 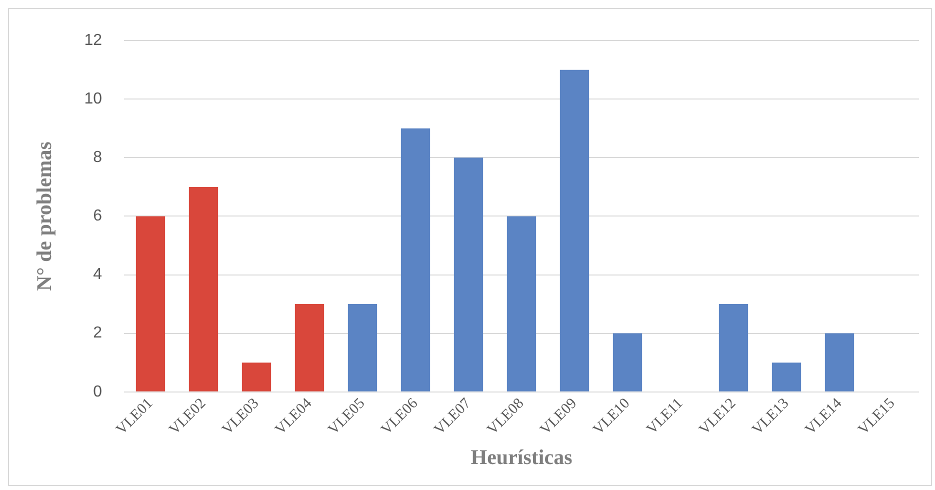 What do you see at coordinates (97, 275) in the screenshot?
I see `y-tick-label: 4` at bounding box center [97, 275].